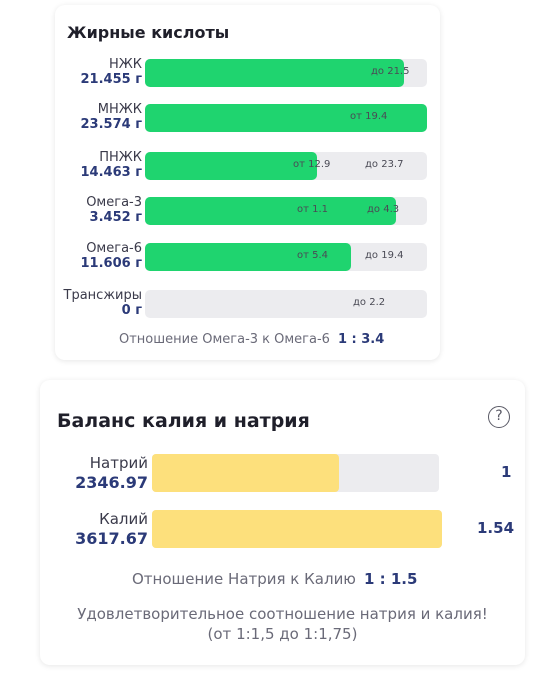 The width and height of the screenshot is (548, 680). I want to click on fat-progress-bar: от 12.9 до 23.7, so click(286, 166).